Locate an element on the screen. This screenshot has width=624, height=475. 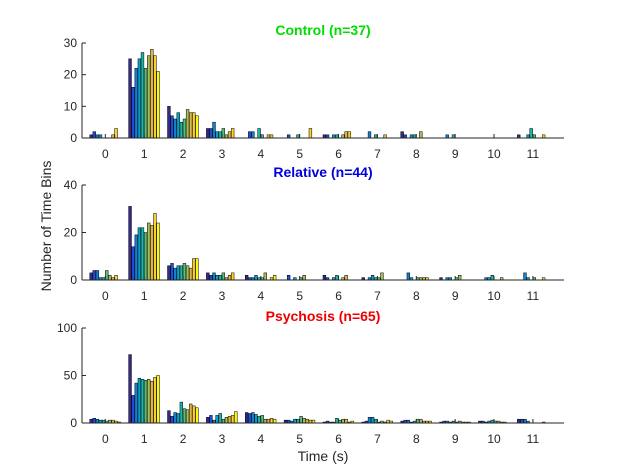
panel-title: Relative (n=44) is located at coordinates (322, 172).